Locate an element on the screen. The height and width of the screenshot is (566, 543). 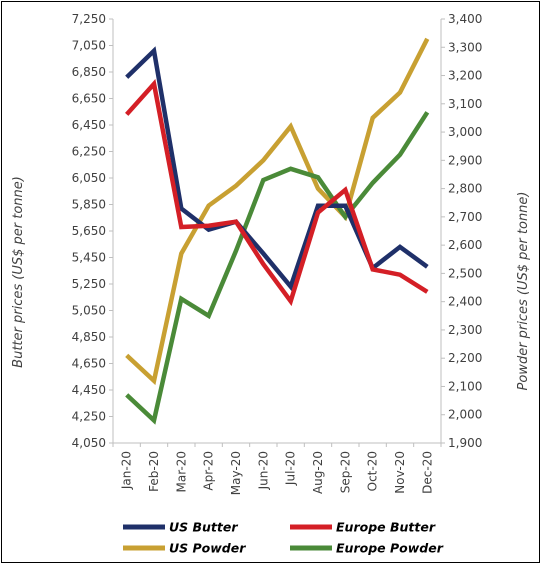
left-tick-label: 5,250 is located at coordinates (89, 284).